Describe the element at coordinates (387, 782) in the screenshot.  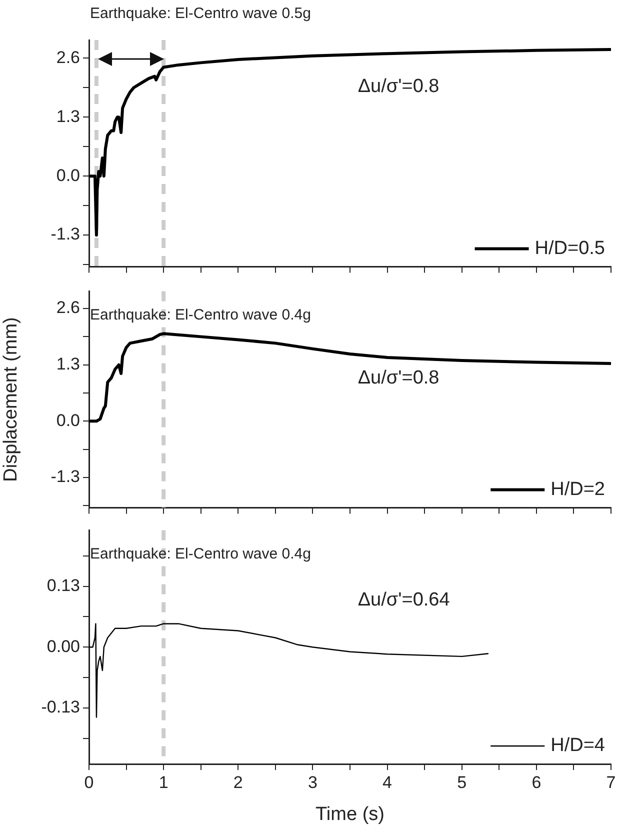
I see `x-tick-label: 4` at that location.